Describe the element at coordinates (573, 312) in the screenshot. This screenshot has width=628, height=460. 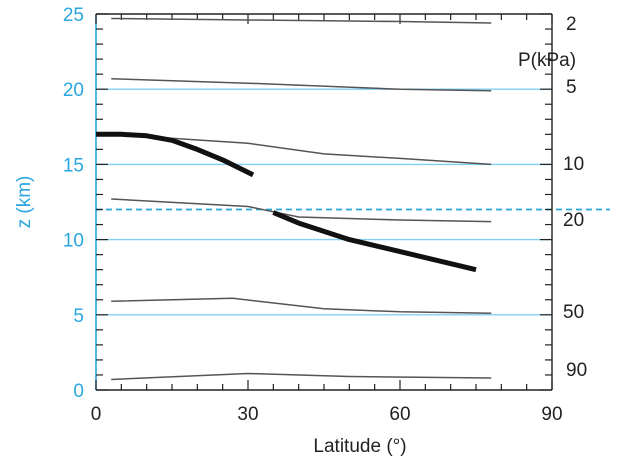
I see `isobar-label-50: 50` at that location.